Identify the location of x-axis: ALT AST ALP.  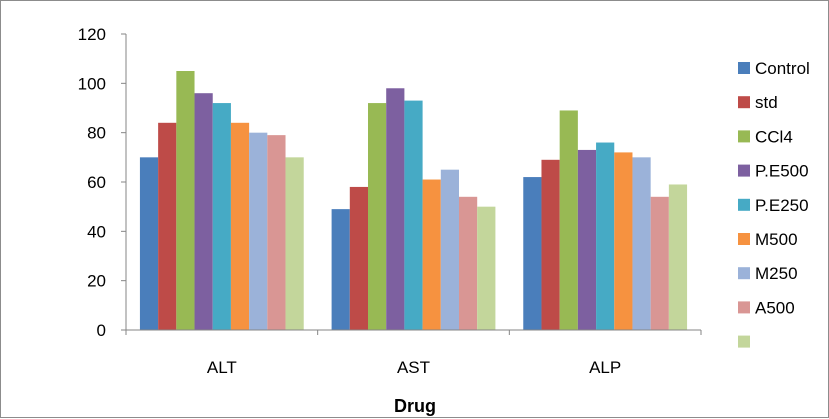
(413, 353).